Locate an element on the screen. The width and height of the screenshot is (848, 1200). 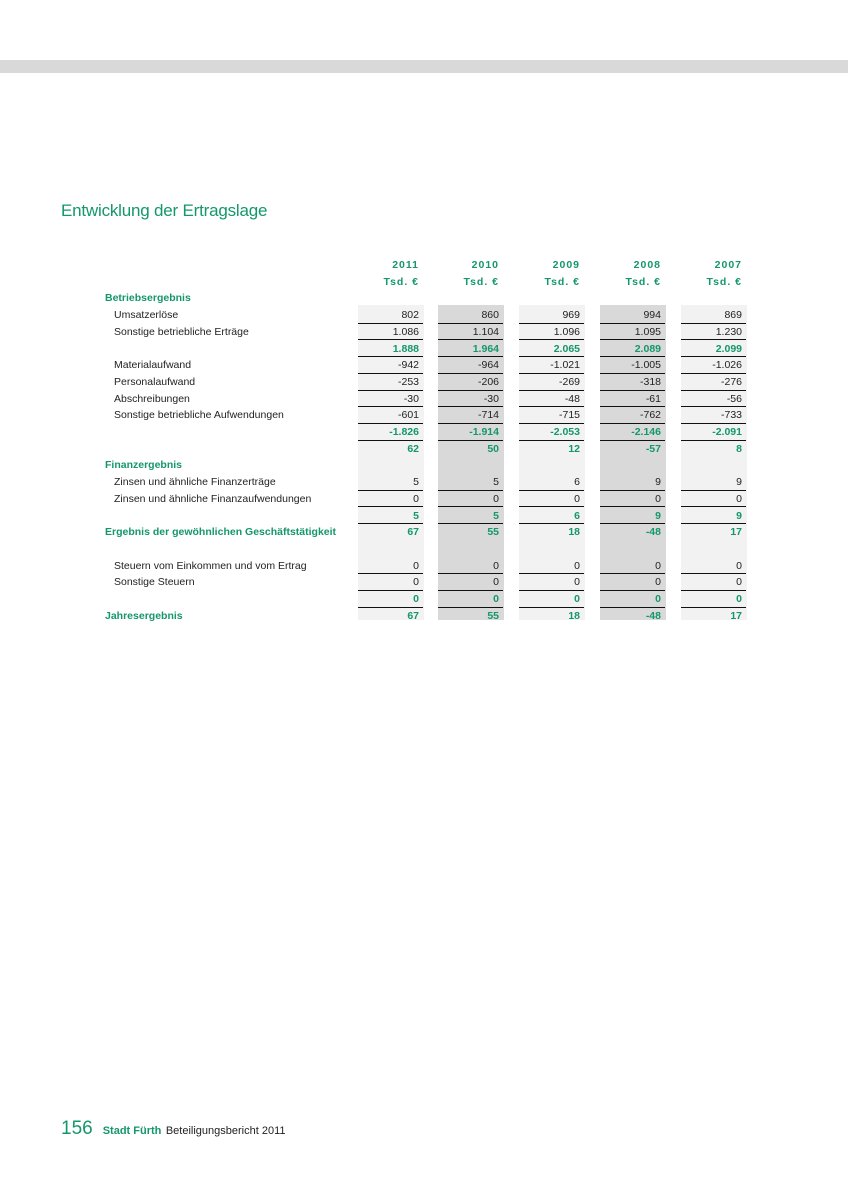
row-label: Steuern vom Einkommen und vom Ertrag is located at coordinates (210, 565).